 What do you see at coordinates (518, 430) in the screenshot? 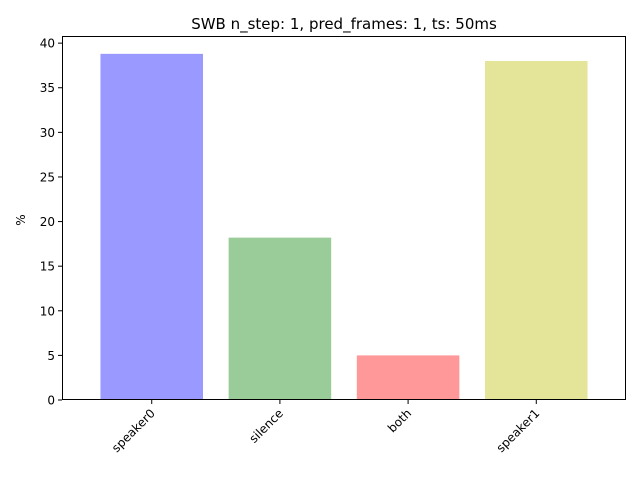
I see `x-tick-label: speaker1` at bounding box center [518, 430].